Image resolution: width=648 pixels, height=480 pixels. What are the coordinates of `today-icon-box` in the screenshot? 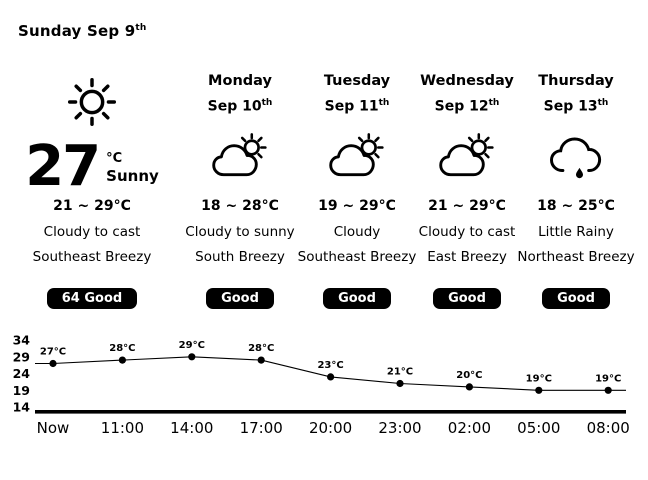 It's located at (92, 106).